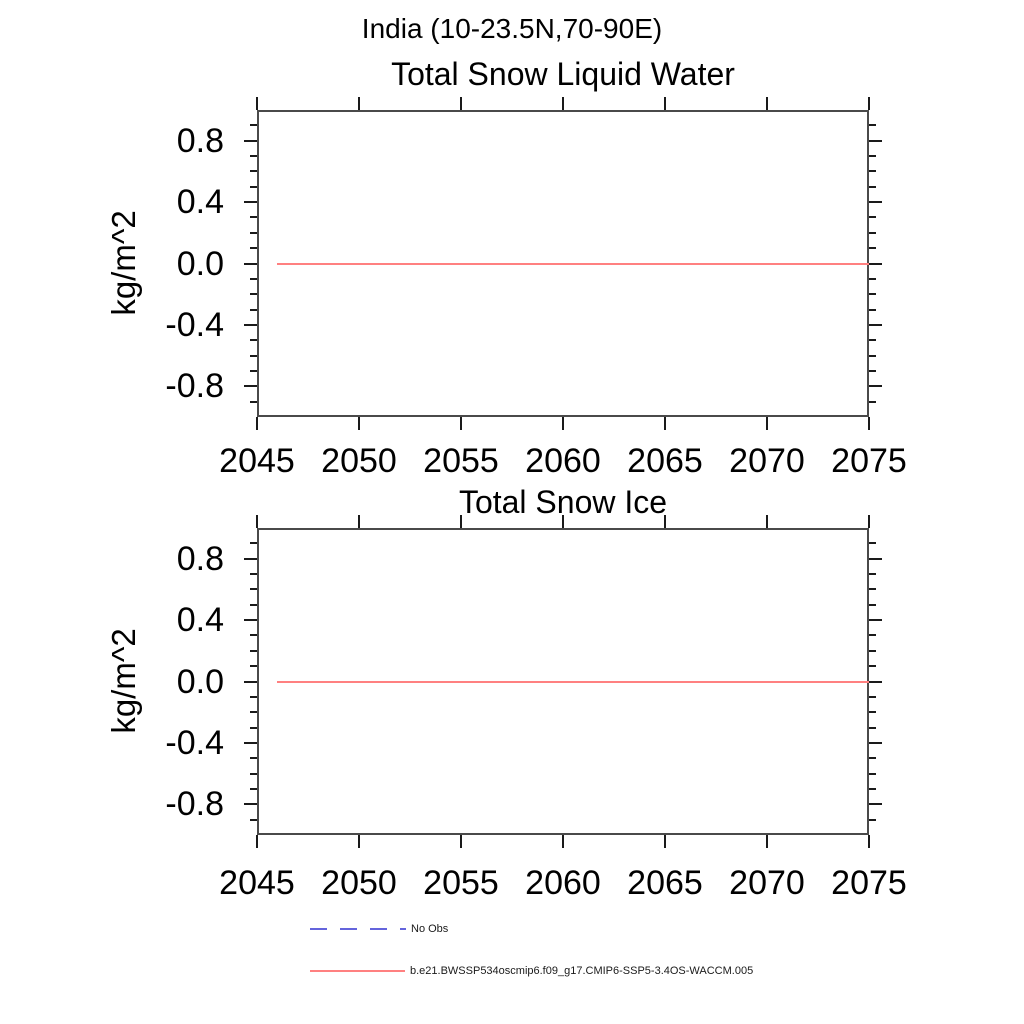 Image resolution: width=1024 pixels, height=1024 pixels. I want to click on x-tick-label: 2060, so click(563, 461).